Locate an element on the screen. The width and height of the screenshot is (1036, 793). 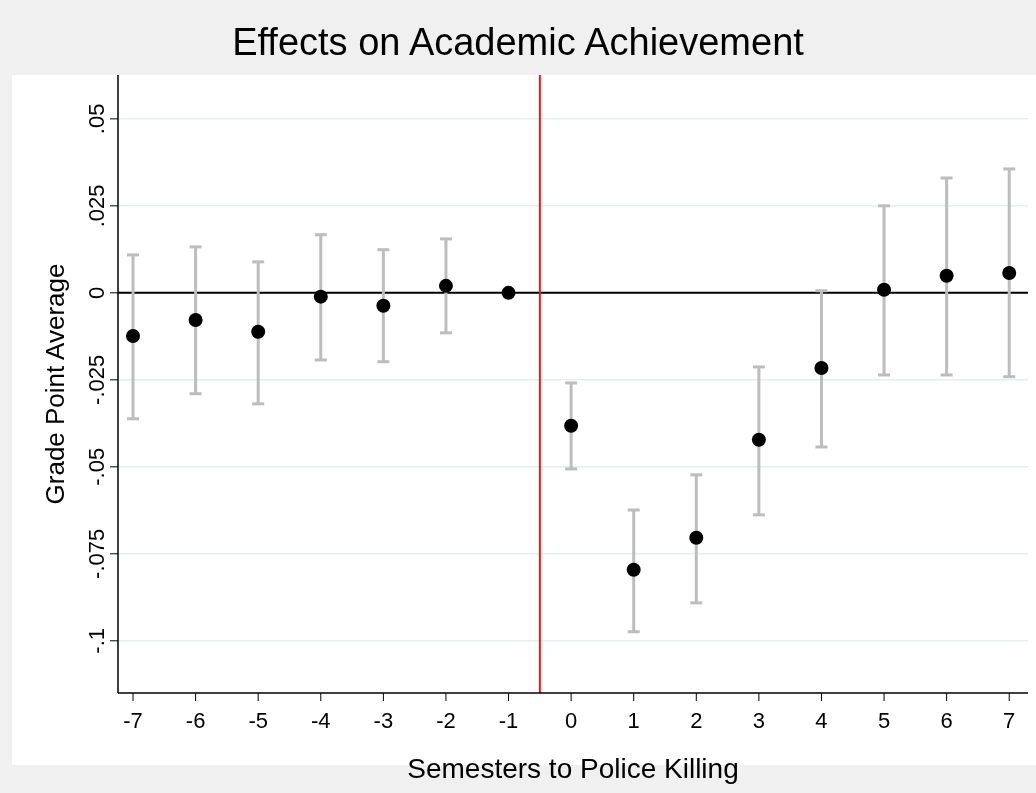
y-tick-label: .05 is located at coordinates (96, 119).